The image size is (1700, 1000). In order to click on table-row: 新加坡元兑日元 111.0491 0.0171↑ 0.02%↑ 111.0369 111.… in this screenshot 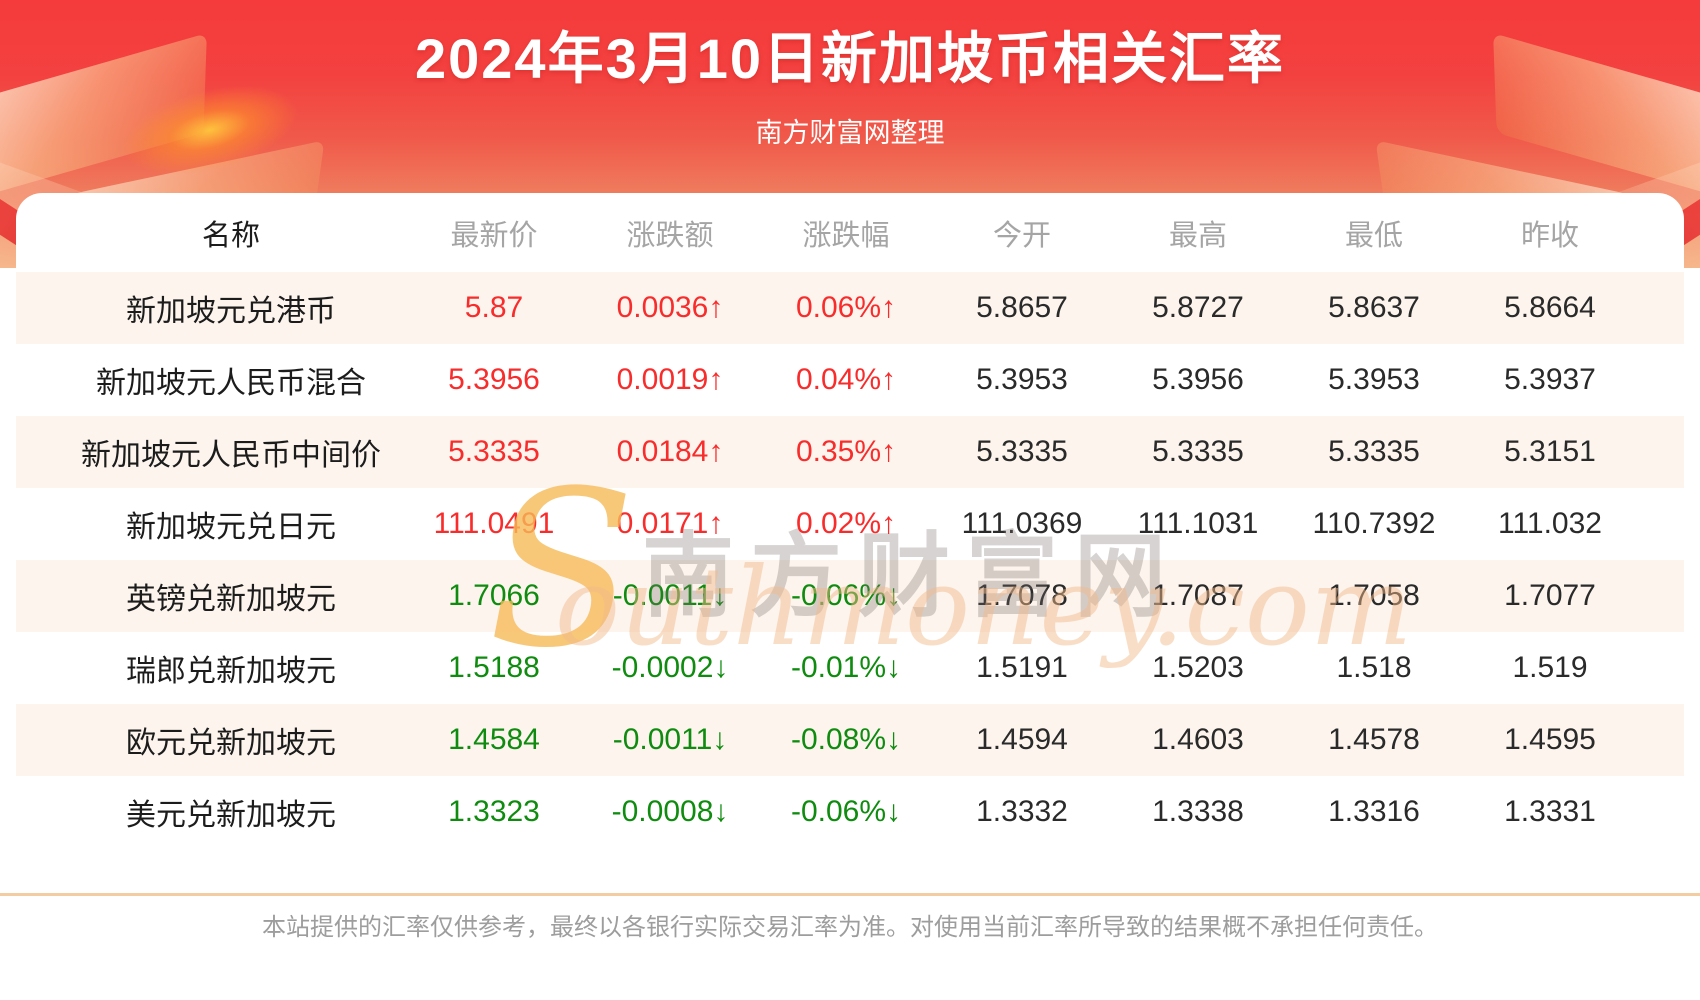, I will do `click(850, 524)`.